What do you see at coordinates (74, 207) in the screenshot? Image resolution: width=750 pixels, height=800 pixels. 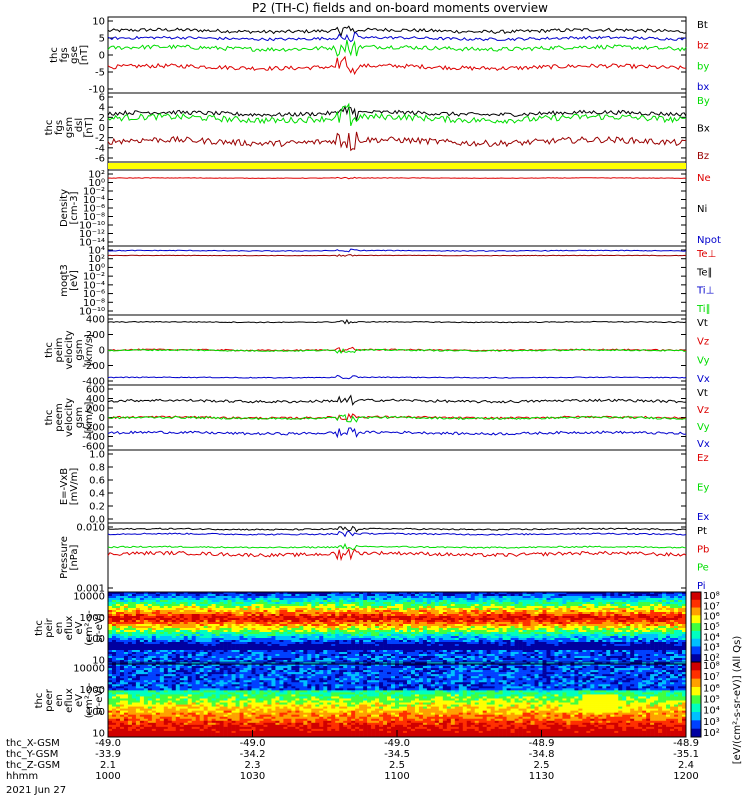 I see `y-axis-label: [cm-3]` at bounding box center [74, 207].